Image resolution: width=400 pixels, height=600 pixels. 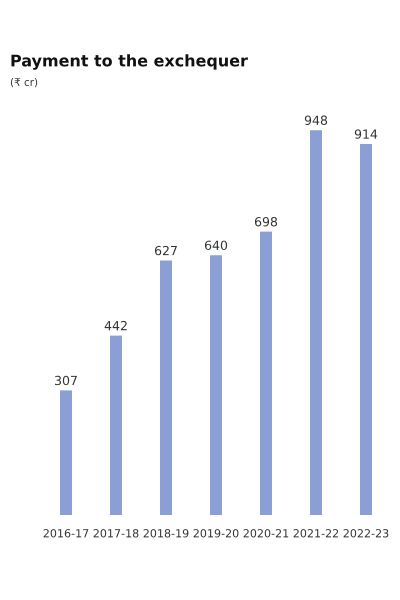 What do you see at coordinates (366, 533) in the screenshot?
I see `x-tick-label: 2022-23` at bounding box center [366, 533].